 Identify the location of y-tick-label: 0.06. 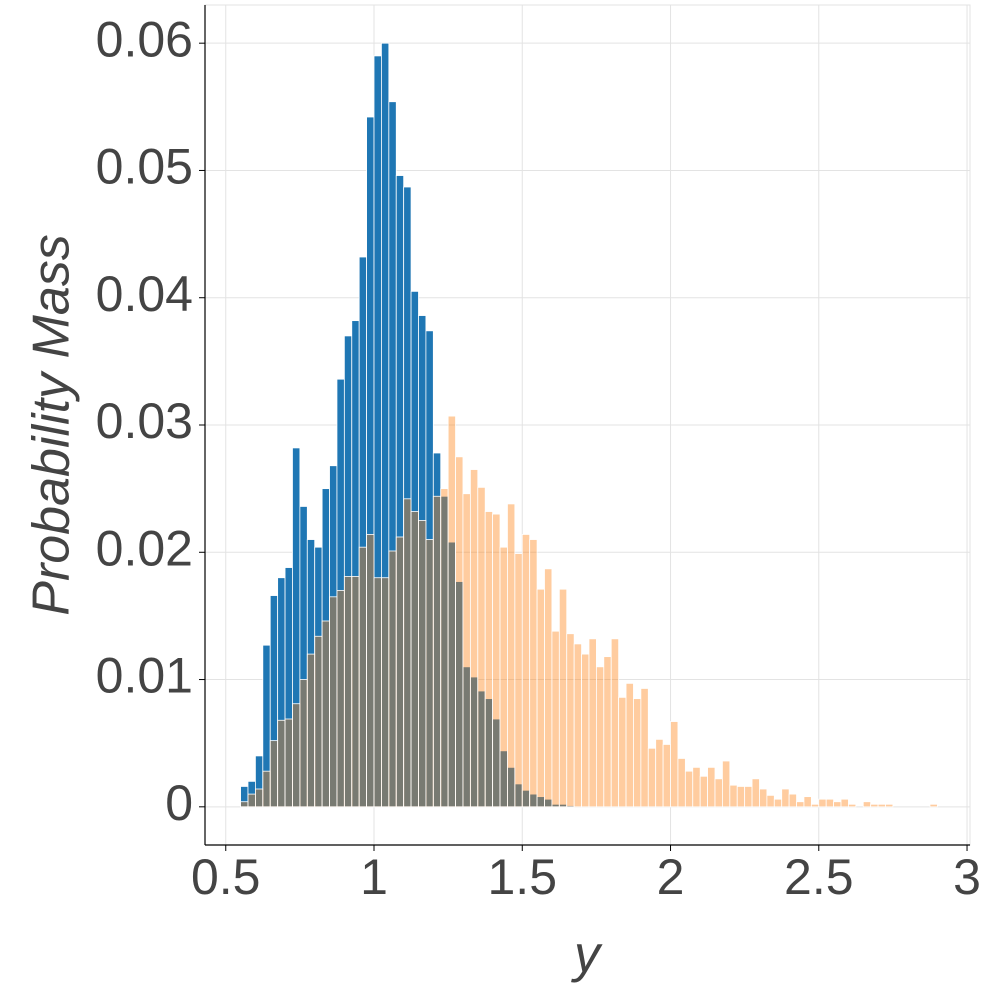
(144, 39).